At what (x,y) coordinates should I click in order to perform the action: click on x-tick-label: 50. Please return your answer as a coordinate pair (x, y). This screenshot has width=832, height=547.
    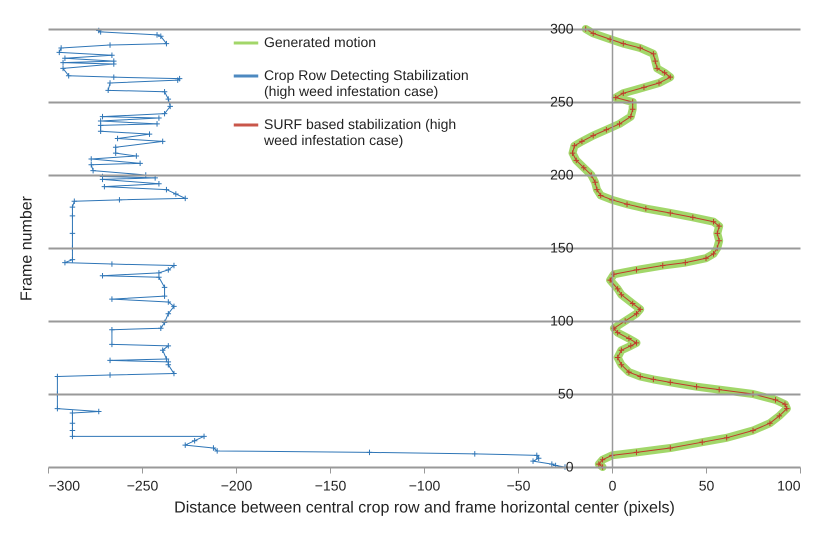
    Looking at the image, I should click on (706, 486).